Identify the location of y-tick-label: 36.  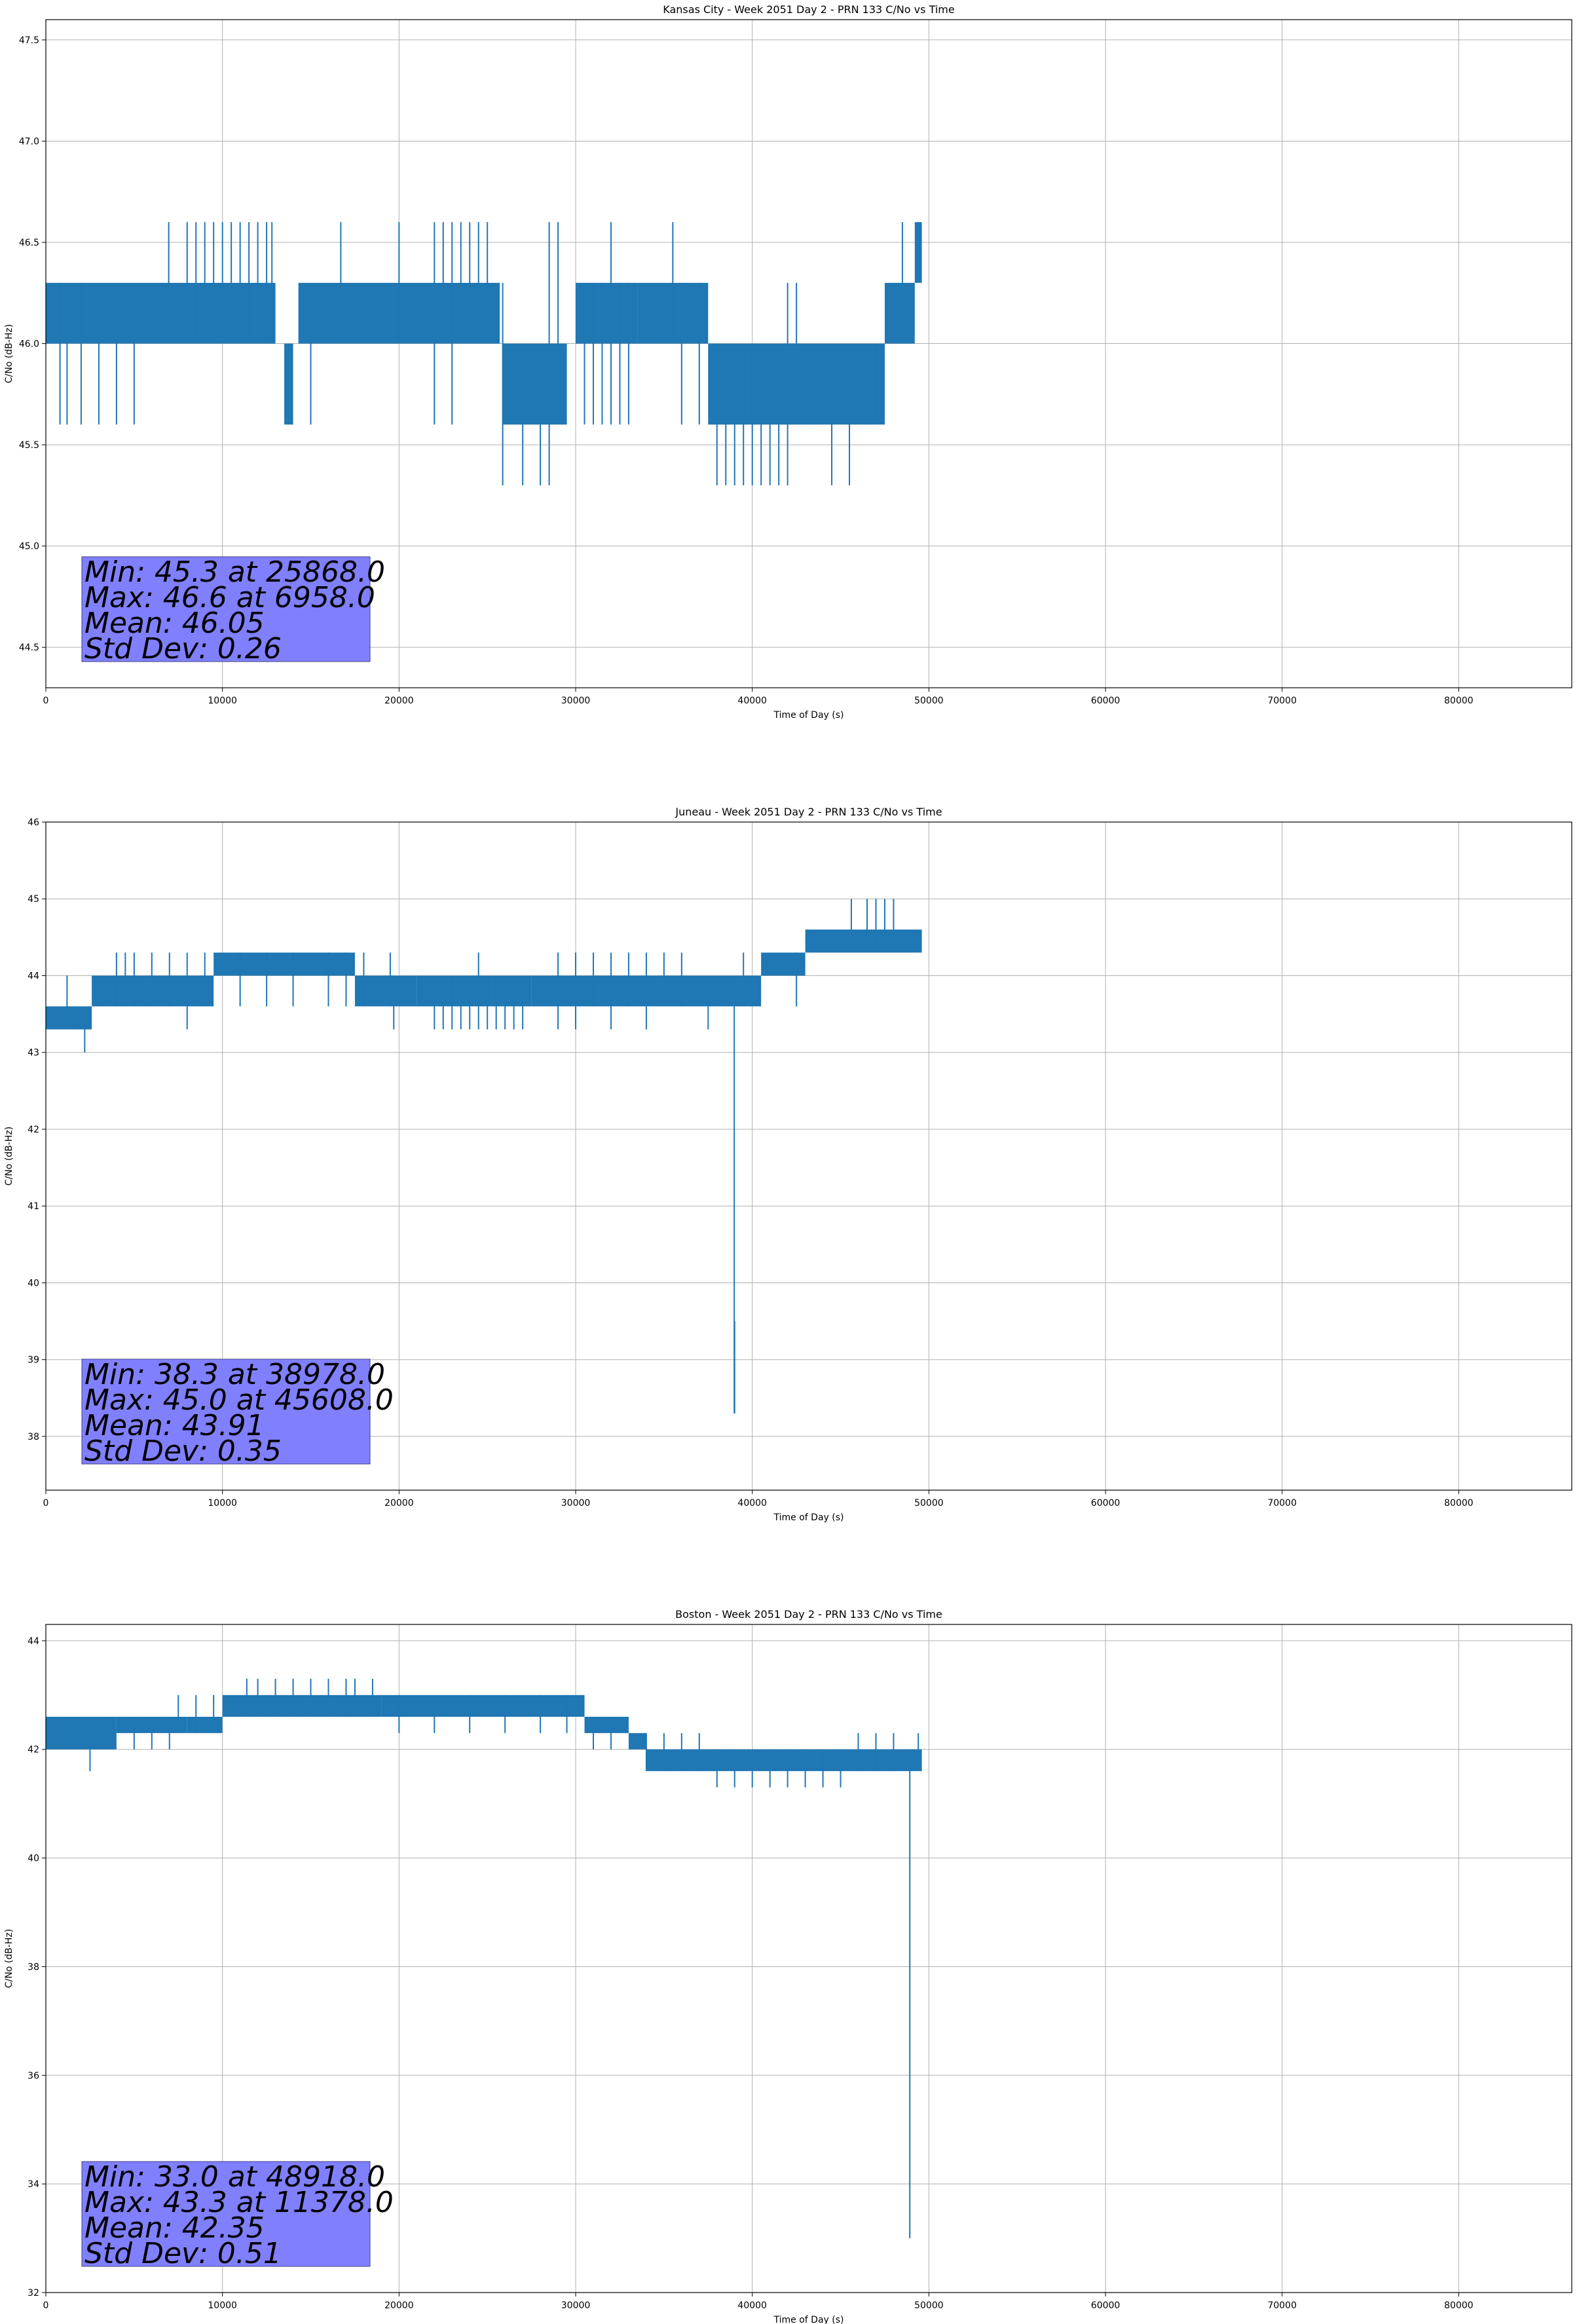
(33, 2076).